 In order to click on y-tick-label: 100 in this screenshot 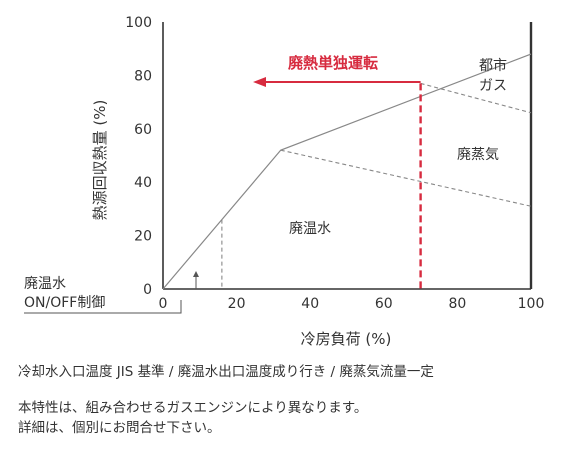, I will do `click(138, 23)`.